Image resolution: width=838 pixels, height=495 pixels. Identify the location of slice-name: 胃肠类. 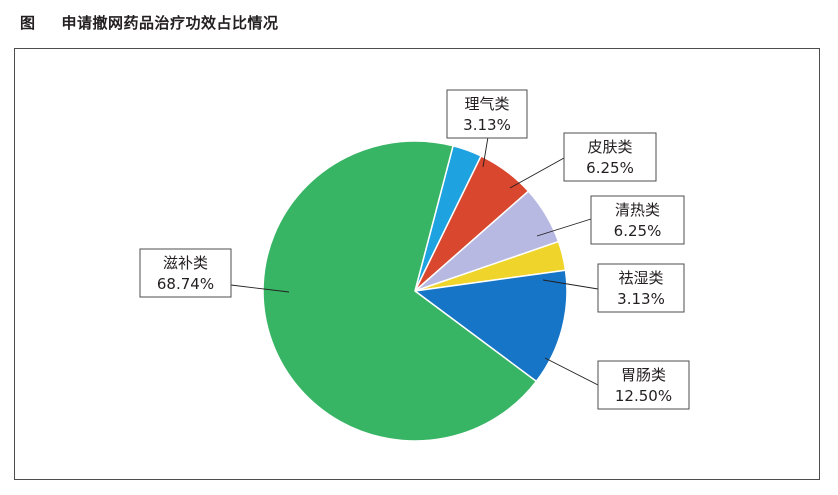
(643, 375).